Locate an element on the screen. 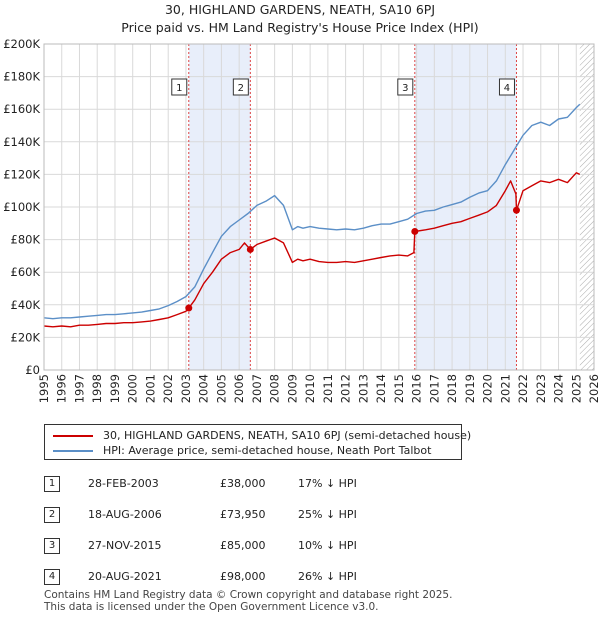  transaction-price: £38,000 is located at coordinates (243, 483).